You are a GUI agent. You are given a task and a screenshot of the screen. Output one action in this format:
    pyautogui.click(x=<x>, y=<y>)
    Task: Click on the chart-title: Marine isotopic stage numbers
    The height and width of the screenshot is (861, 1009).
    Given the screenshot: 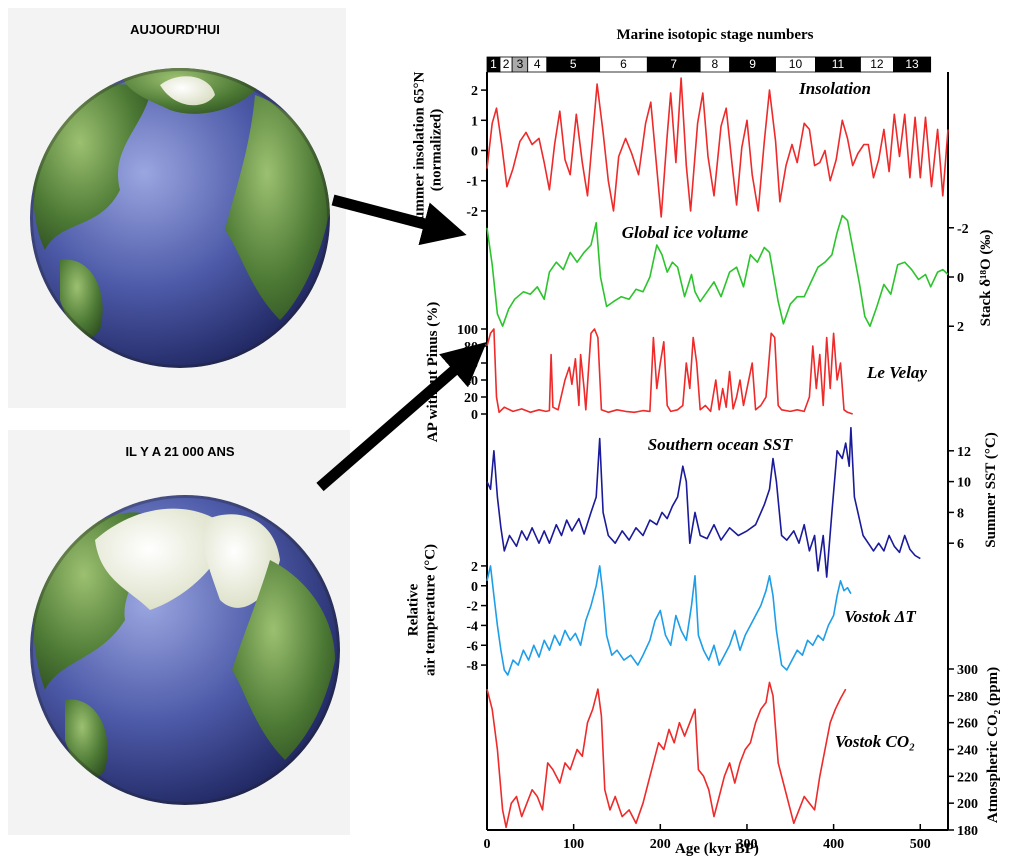 What is the action you would take?
    pyautogui.click(x=714, y=35)
    